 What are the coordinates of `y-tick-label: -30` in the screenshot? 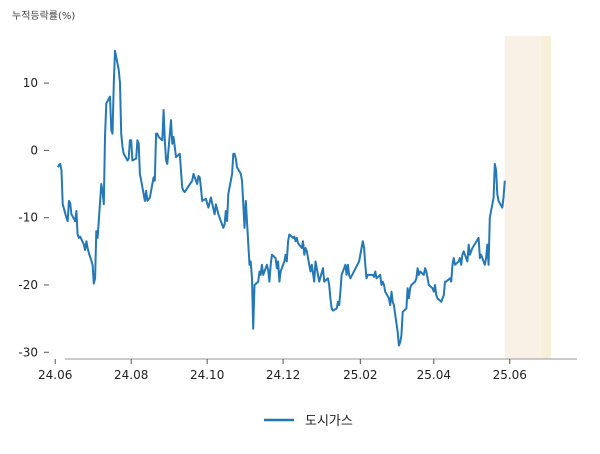 It's located at (28, 352).